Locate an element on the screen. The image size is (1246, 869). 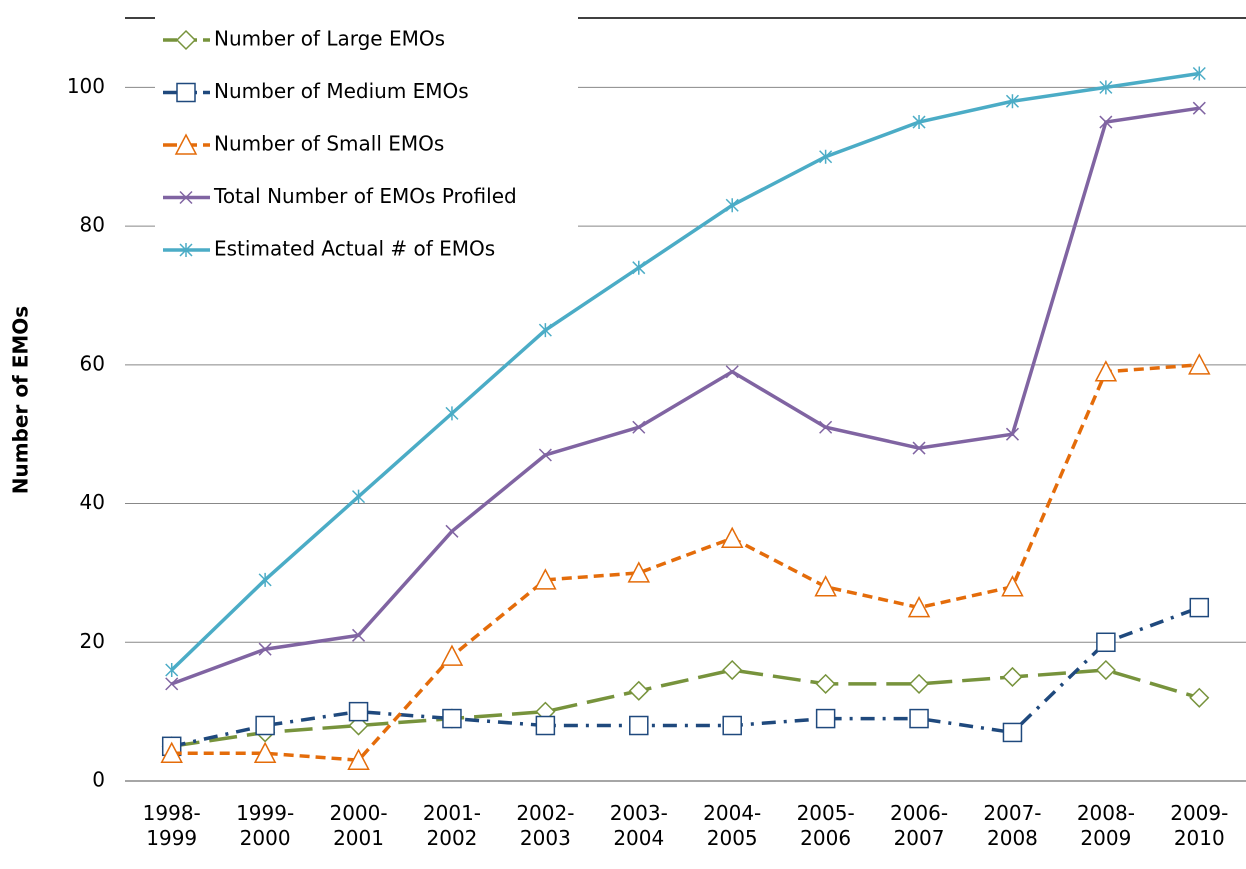
x-tick-label: 2007-2008 is located at coordinates (1012, 825).